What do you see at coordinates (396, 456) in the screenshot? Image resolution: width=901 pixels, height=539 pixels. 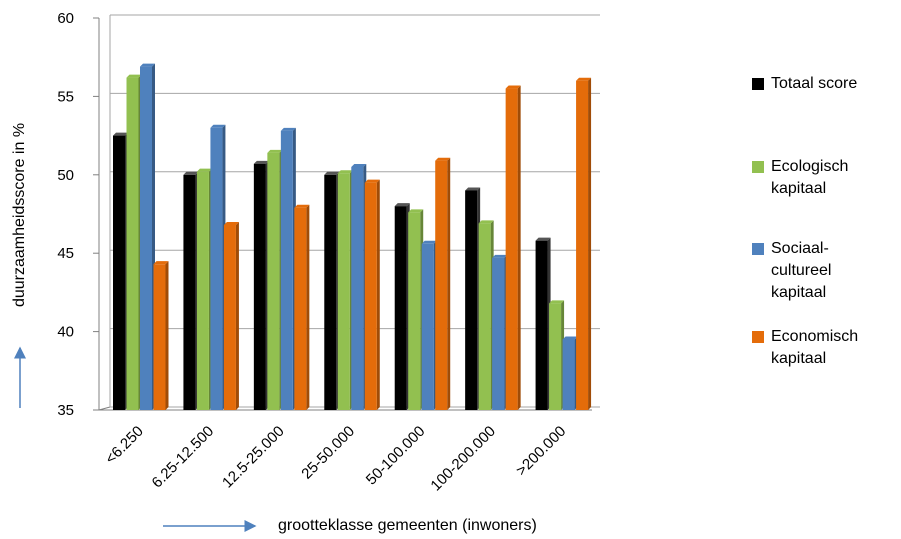 I see `x-tick-label: 50-100.000` at bounding box center [396, 456].